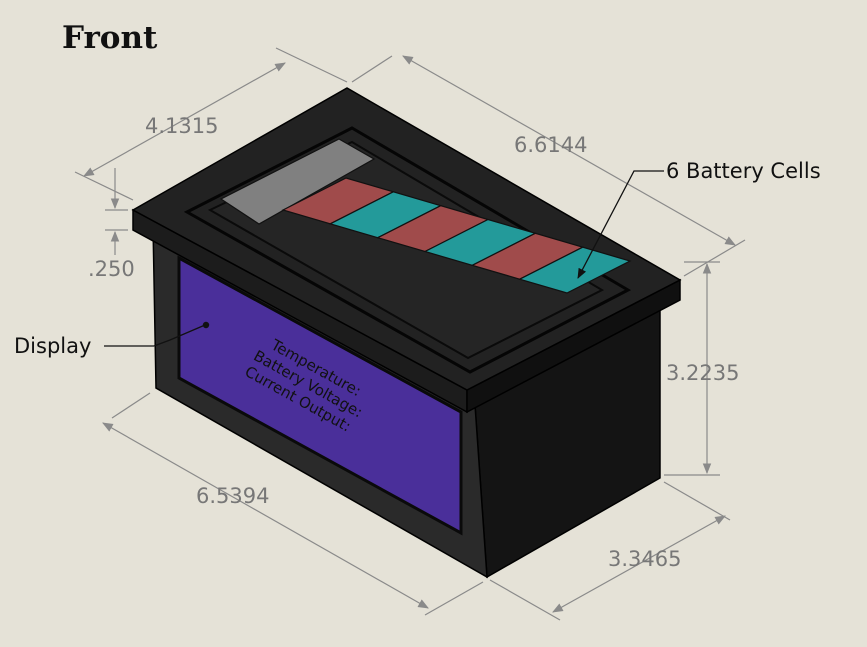 This screenshot has width=867, height=647. I want to click on dim-top-width: 6.6144, so click(550, 145).